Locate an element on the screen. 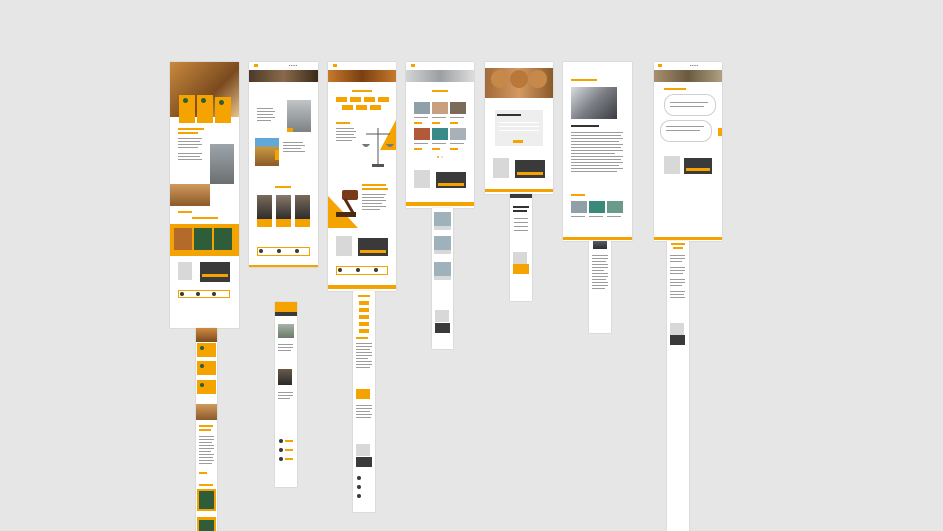 The image size is (943, 531). home-mobile-frame is located at coordinates (206, 429).